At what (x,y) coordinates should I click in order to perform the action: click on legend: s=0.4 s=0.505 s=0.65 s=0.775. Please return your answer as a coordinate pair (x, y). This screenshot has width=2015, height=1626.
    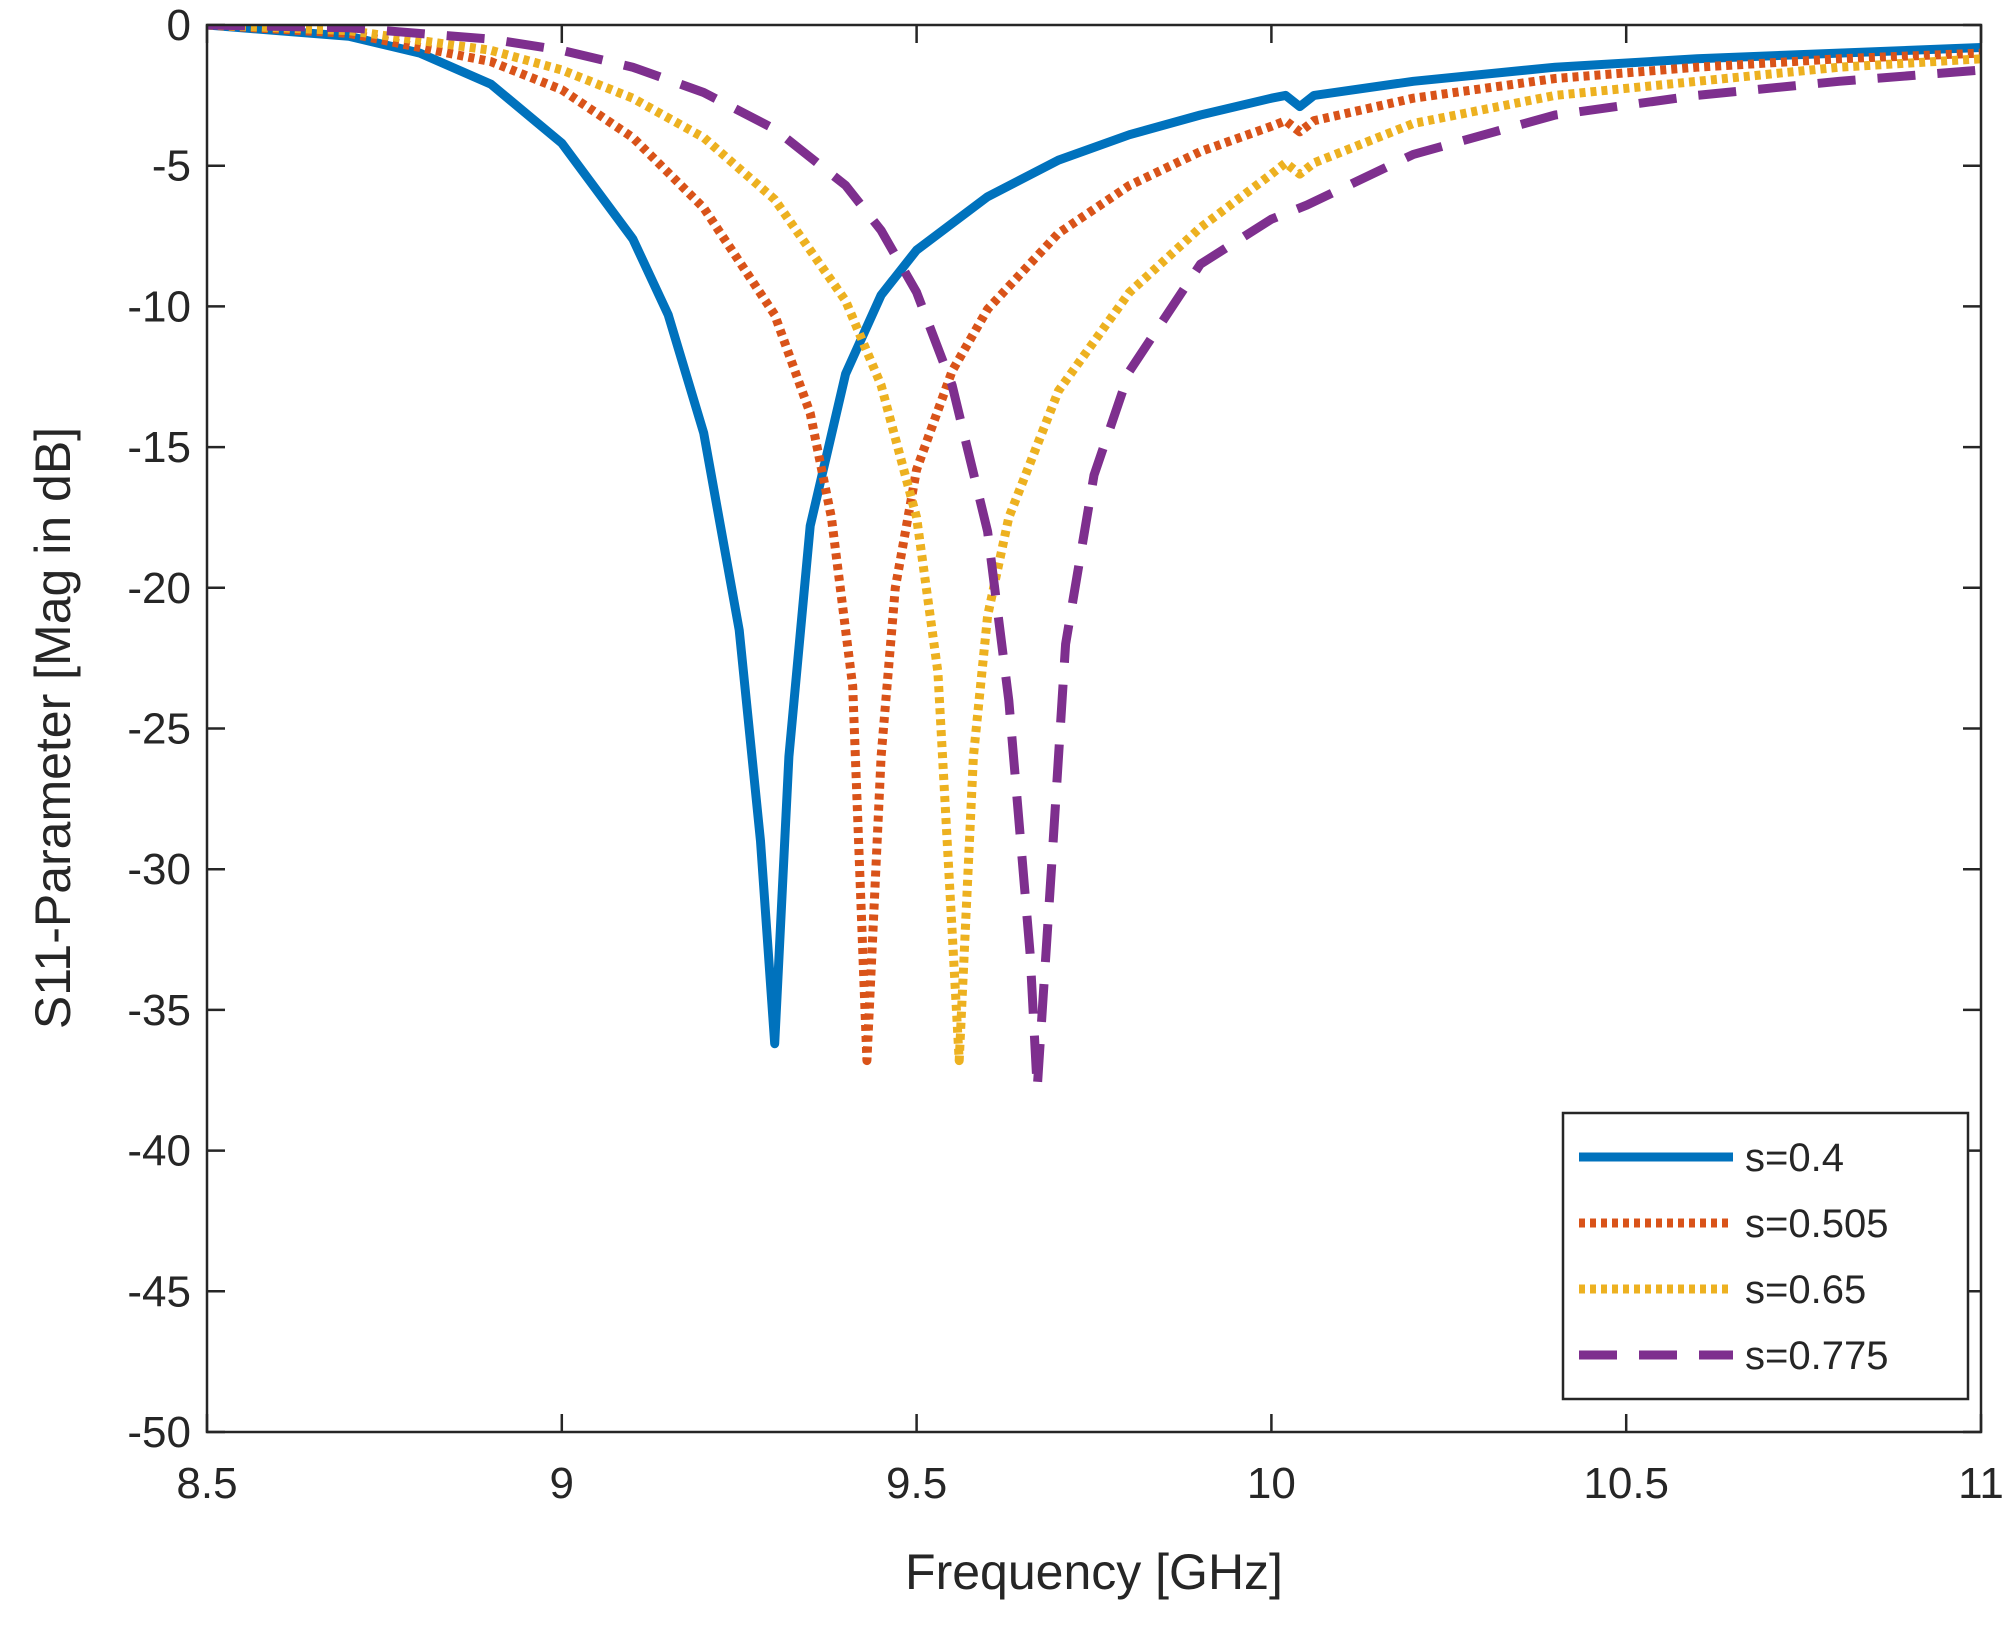
    Looking at the image, I should click on (1765, 1256).